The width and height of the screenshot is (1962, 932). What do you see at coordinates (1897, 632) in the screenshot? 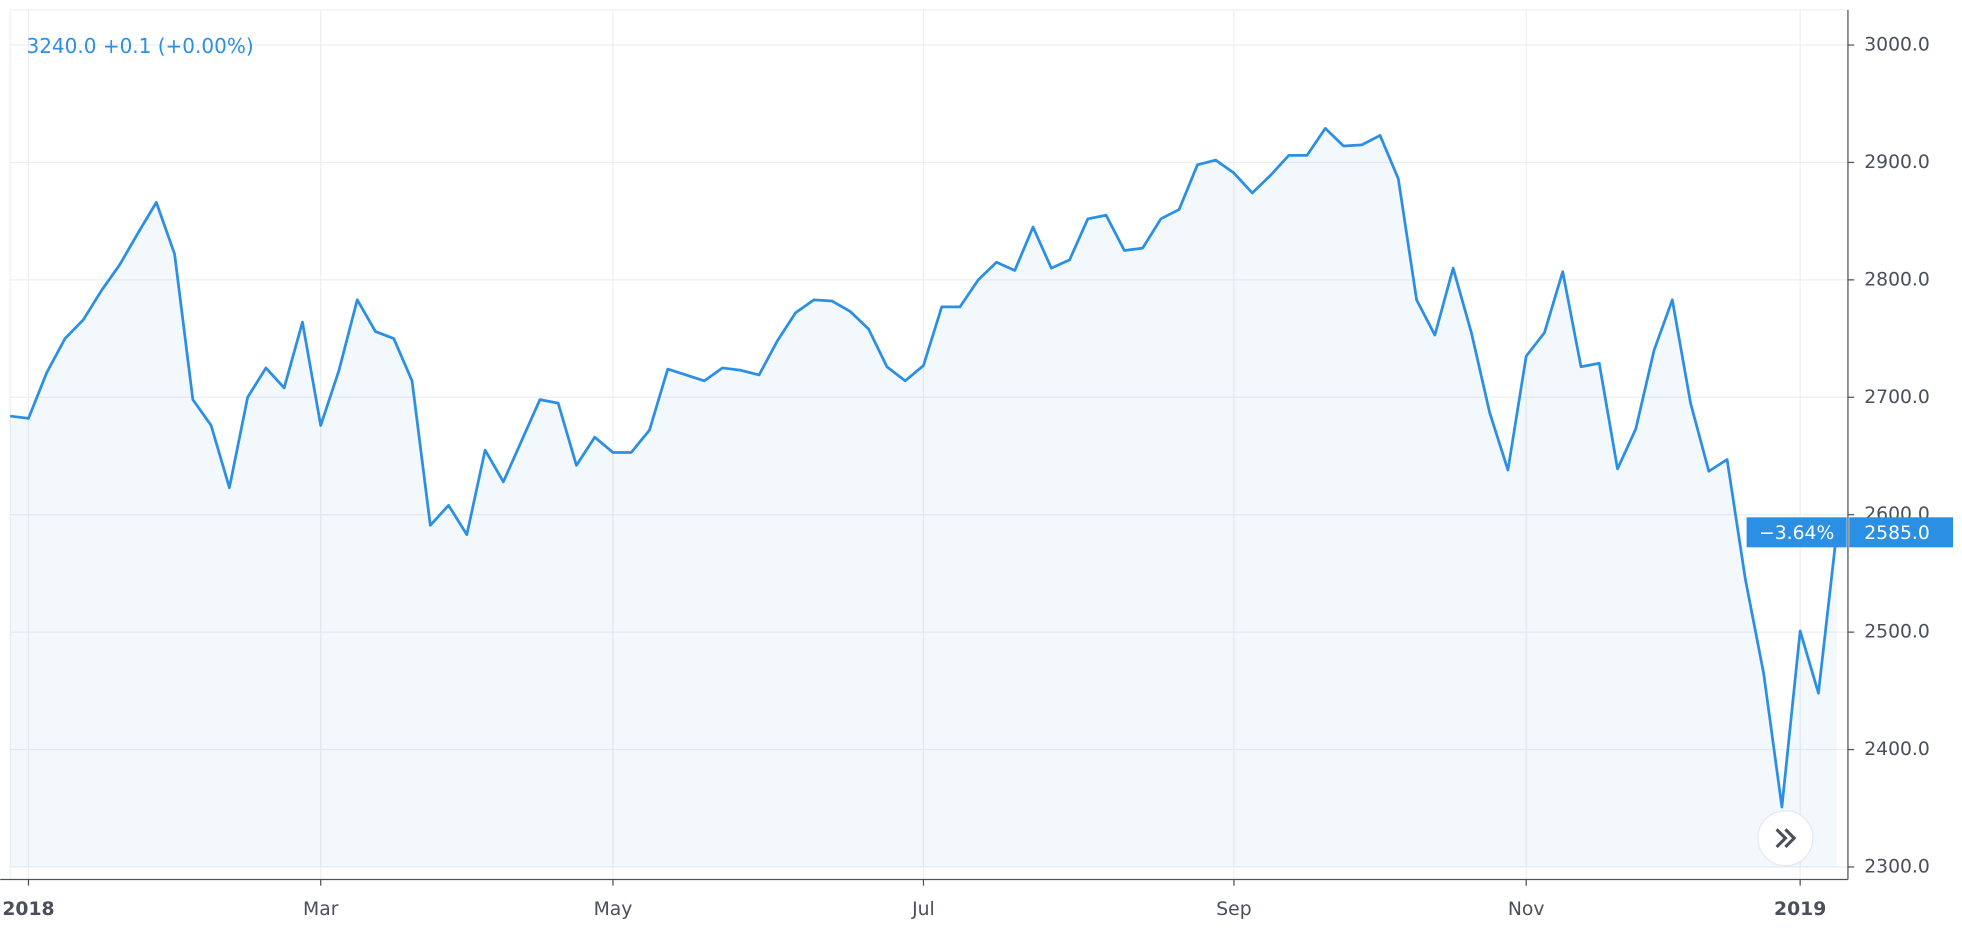
I see `y-tick-label: 2500.0` at bounding box center [1897, 632].